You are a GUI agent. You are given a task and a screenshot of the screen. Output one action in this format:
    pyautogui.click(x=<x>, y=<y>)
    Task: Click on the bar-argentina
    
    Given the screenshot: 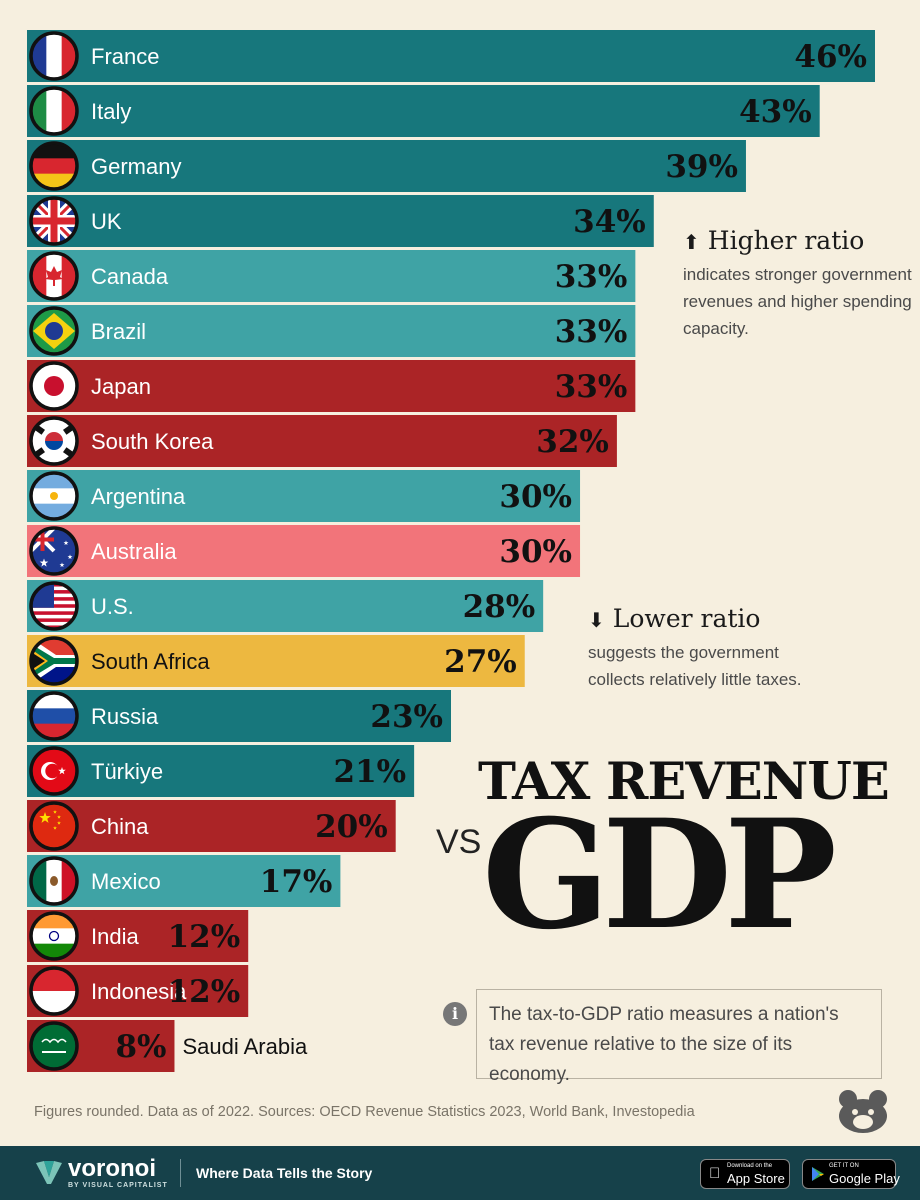 What is the action you would take?
    pyautogui.click(x=304, y=496)
    